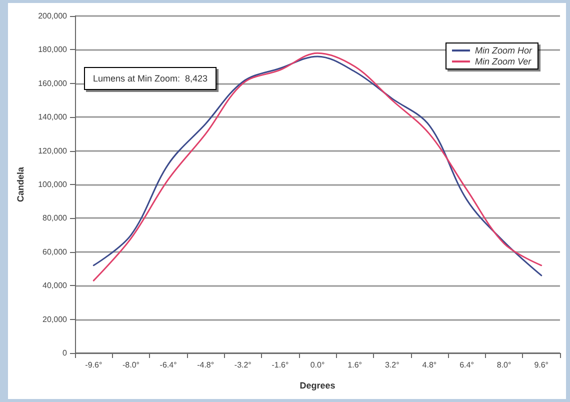 This screenshot has width=570, height=402. Describe the element at coordinates (467, 365) in the screenshot. I see `x-tick-label: 6.4°` at that location.